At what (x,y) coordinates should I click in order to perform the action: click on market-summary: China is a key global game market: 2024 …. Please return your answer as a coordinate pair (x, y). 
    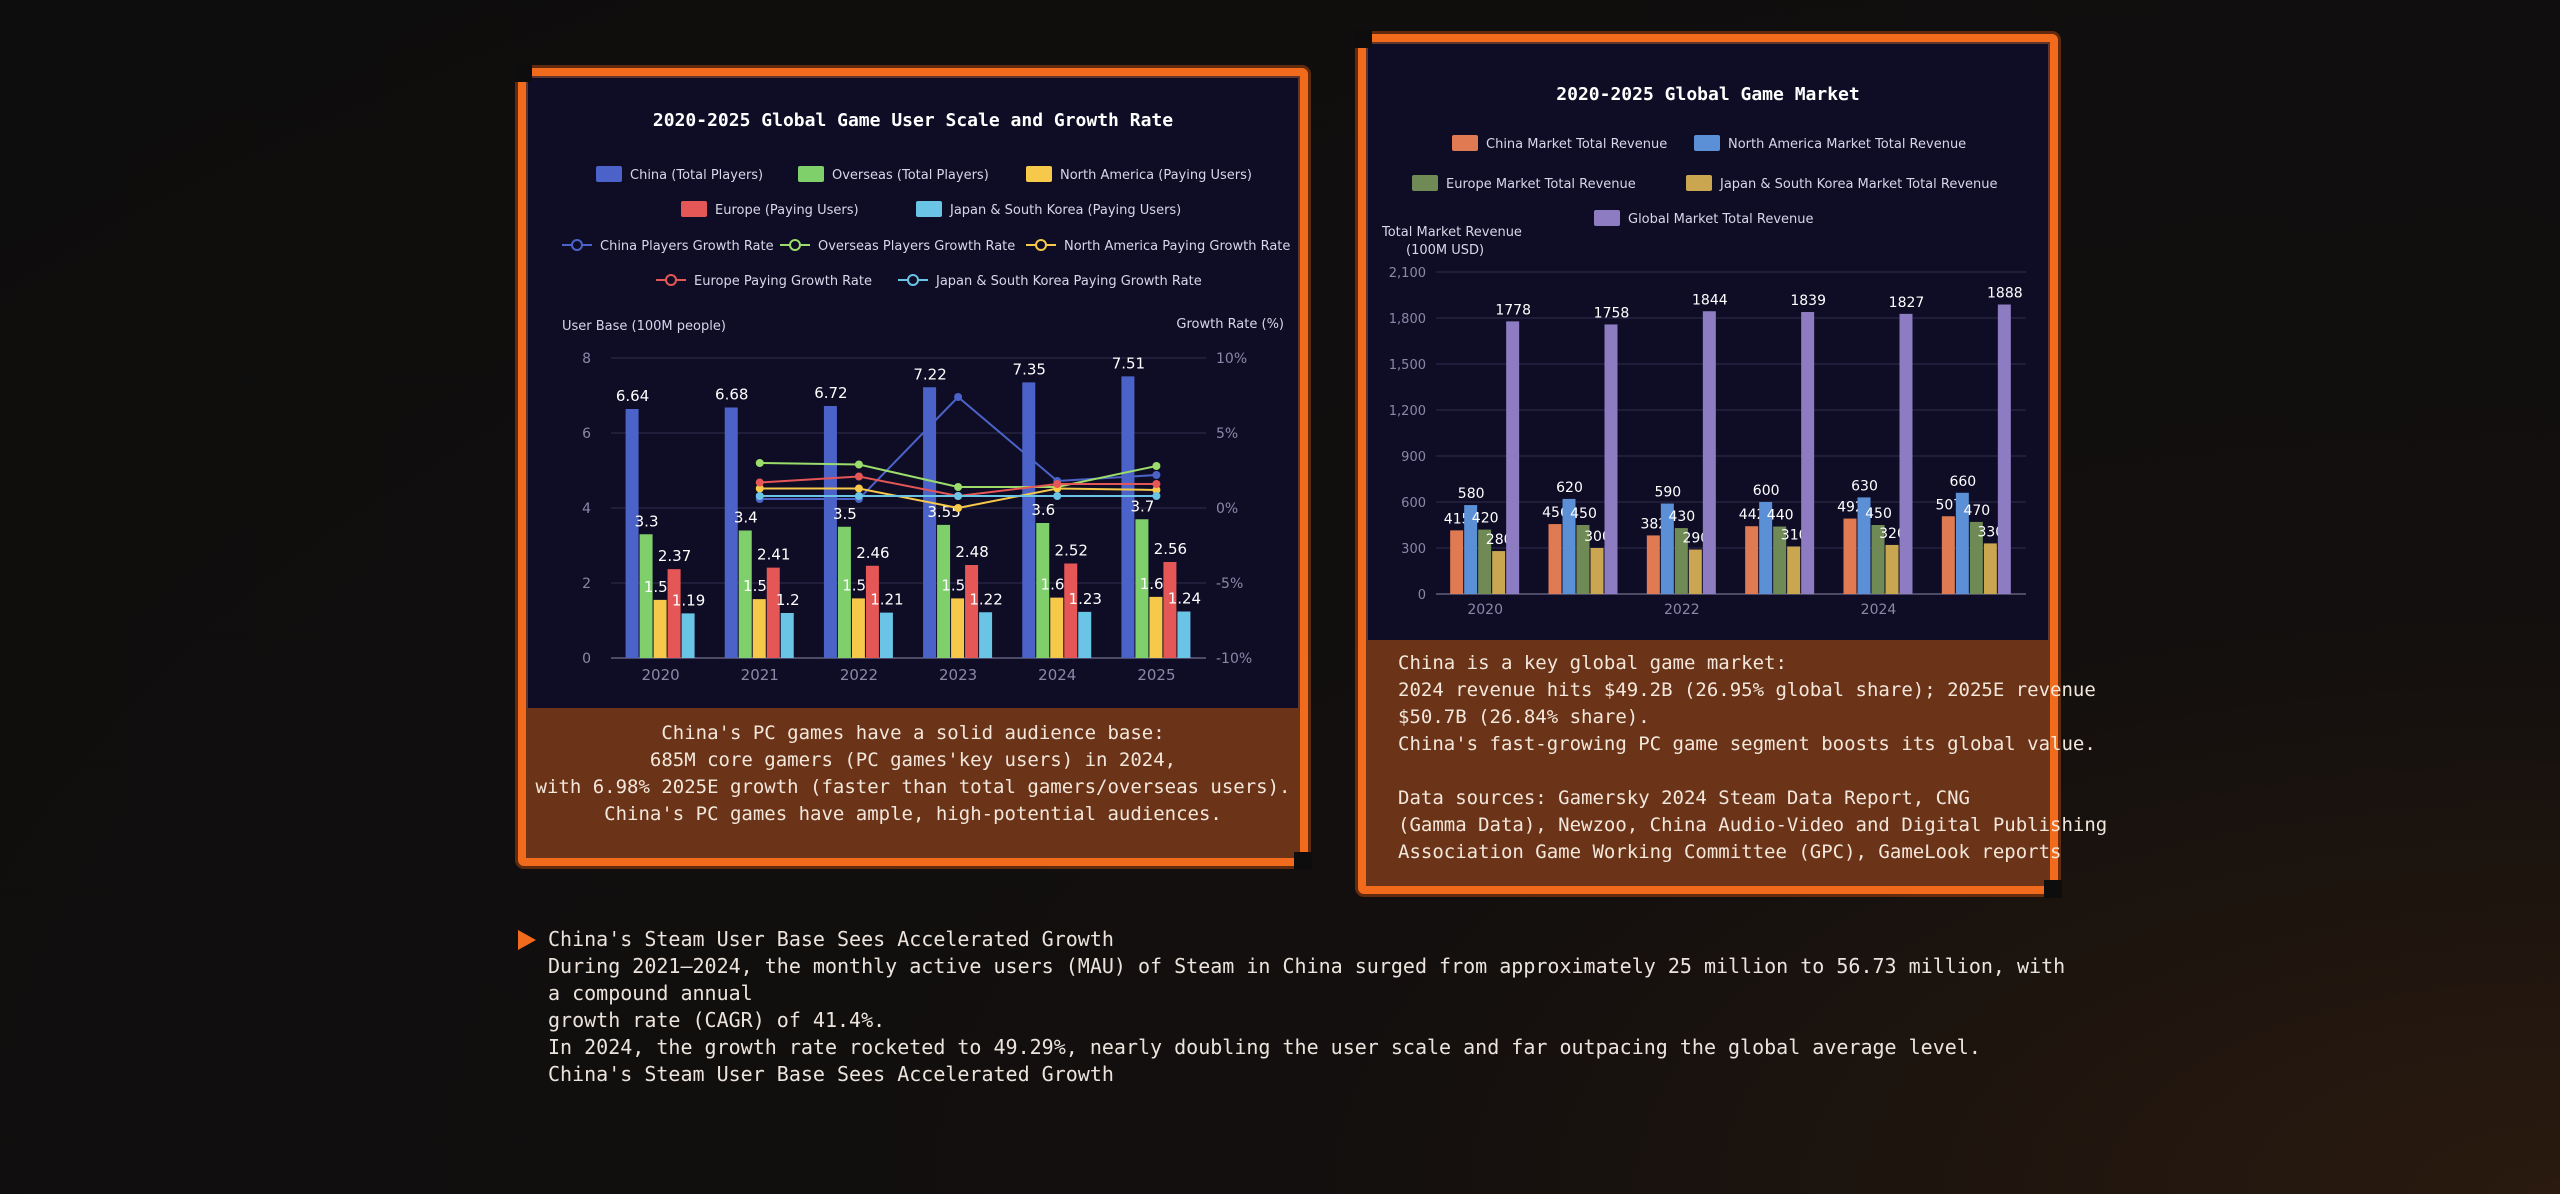
    Looking at the image, I should click on (1737, 763).